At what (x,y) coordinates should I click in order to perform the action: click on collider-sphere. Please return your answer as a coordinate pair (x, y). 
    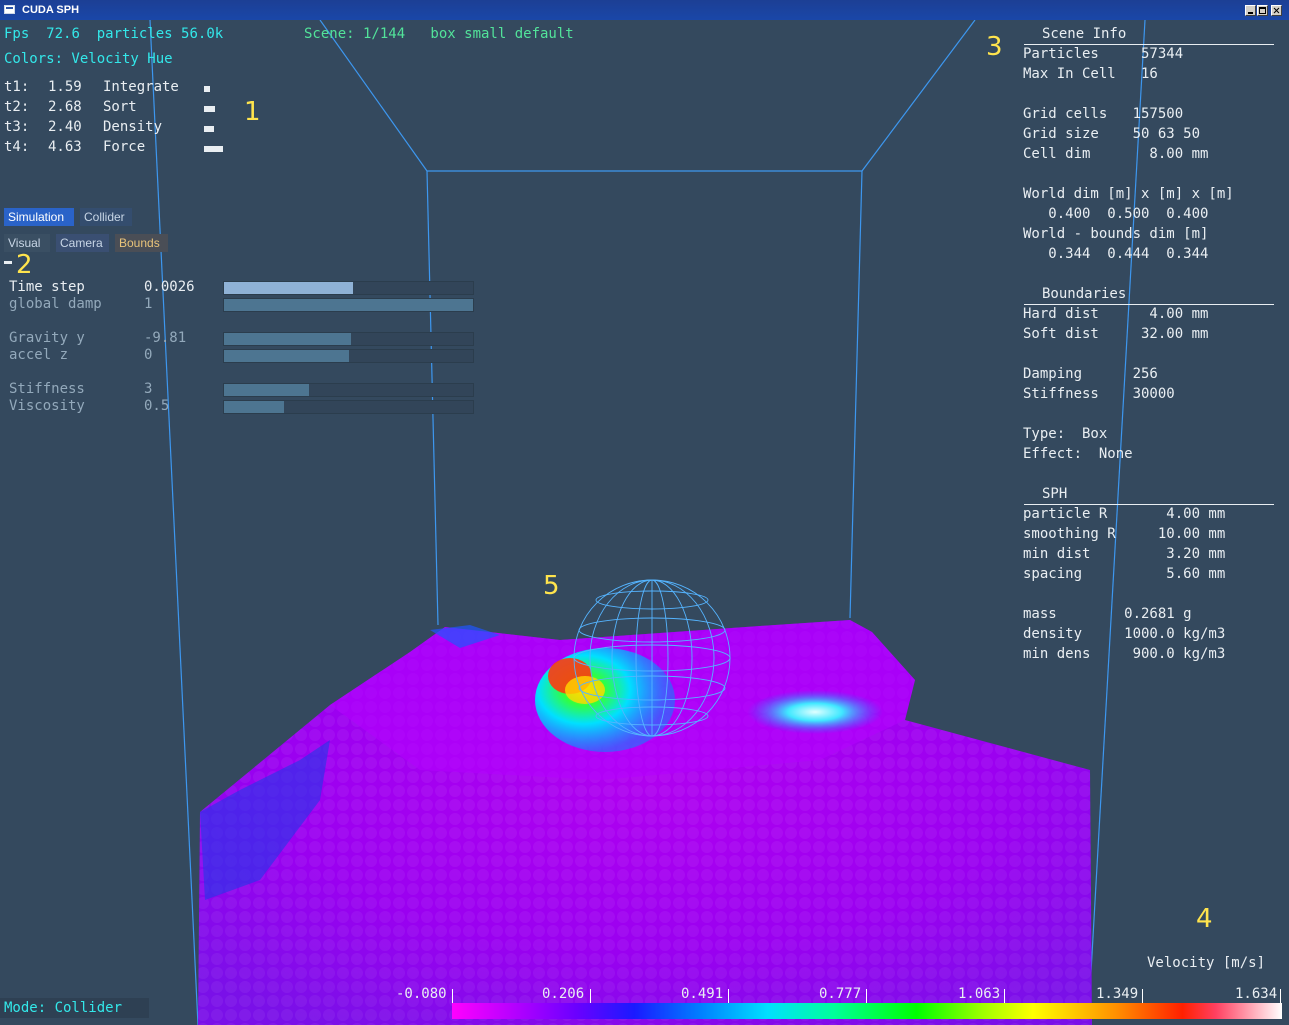
    Looking at the image, I should click on (652, 658).